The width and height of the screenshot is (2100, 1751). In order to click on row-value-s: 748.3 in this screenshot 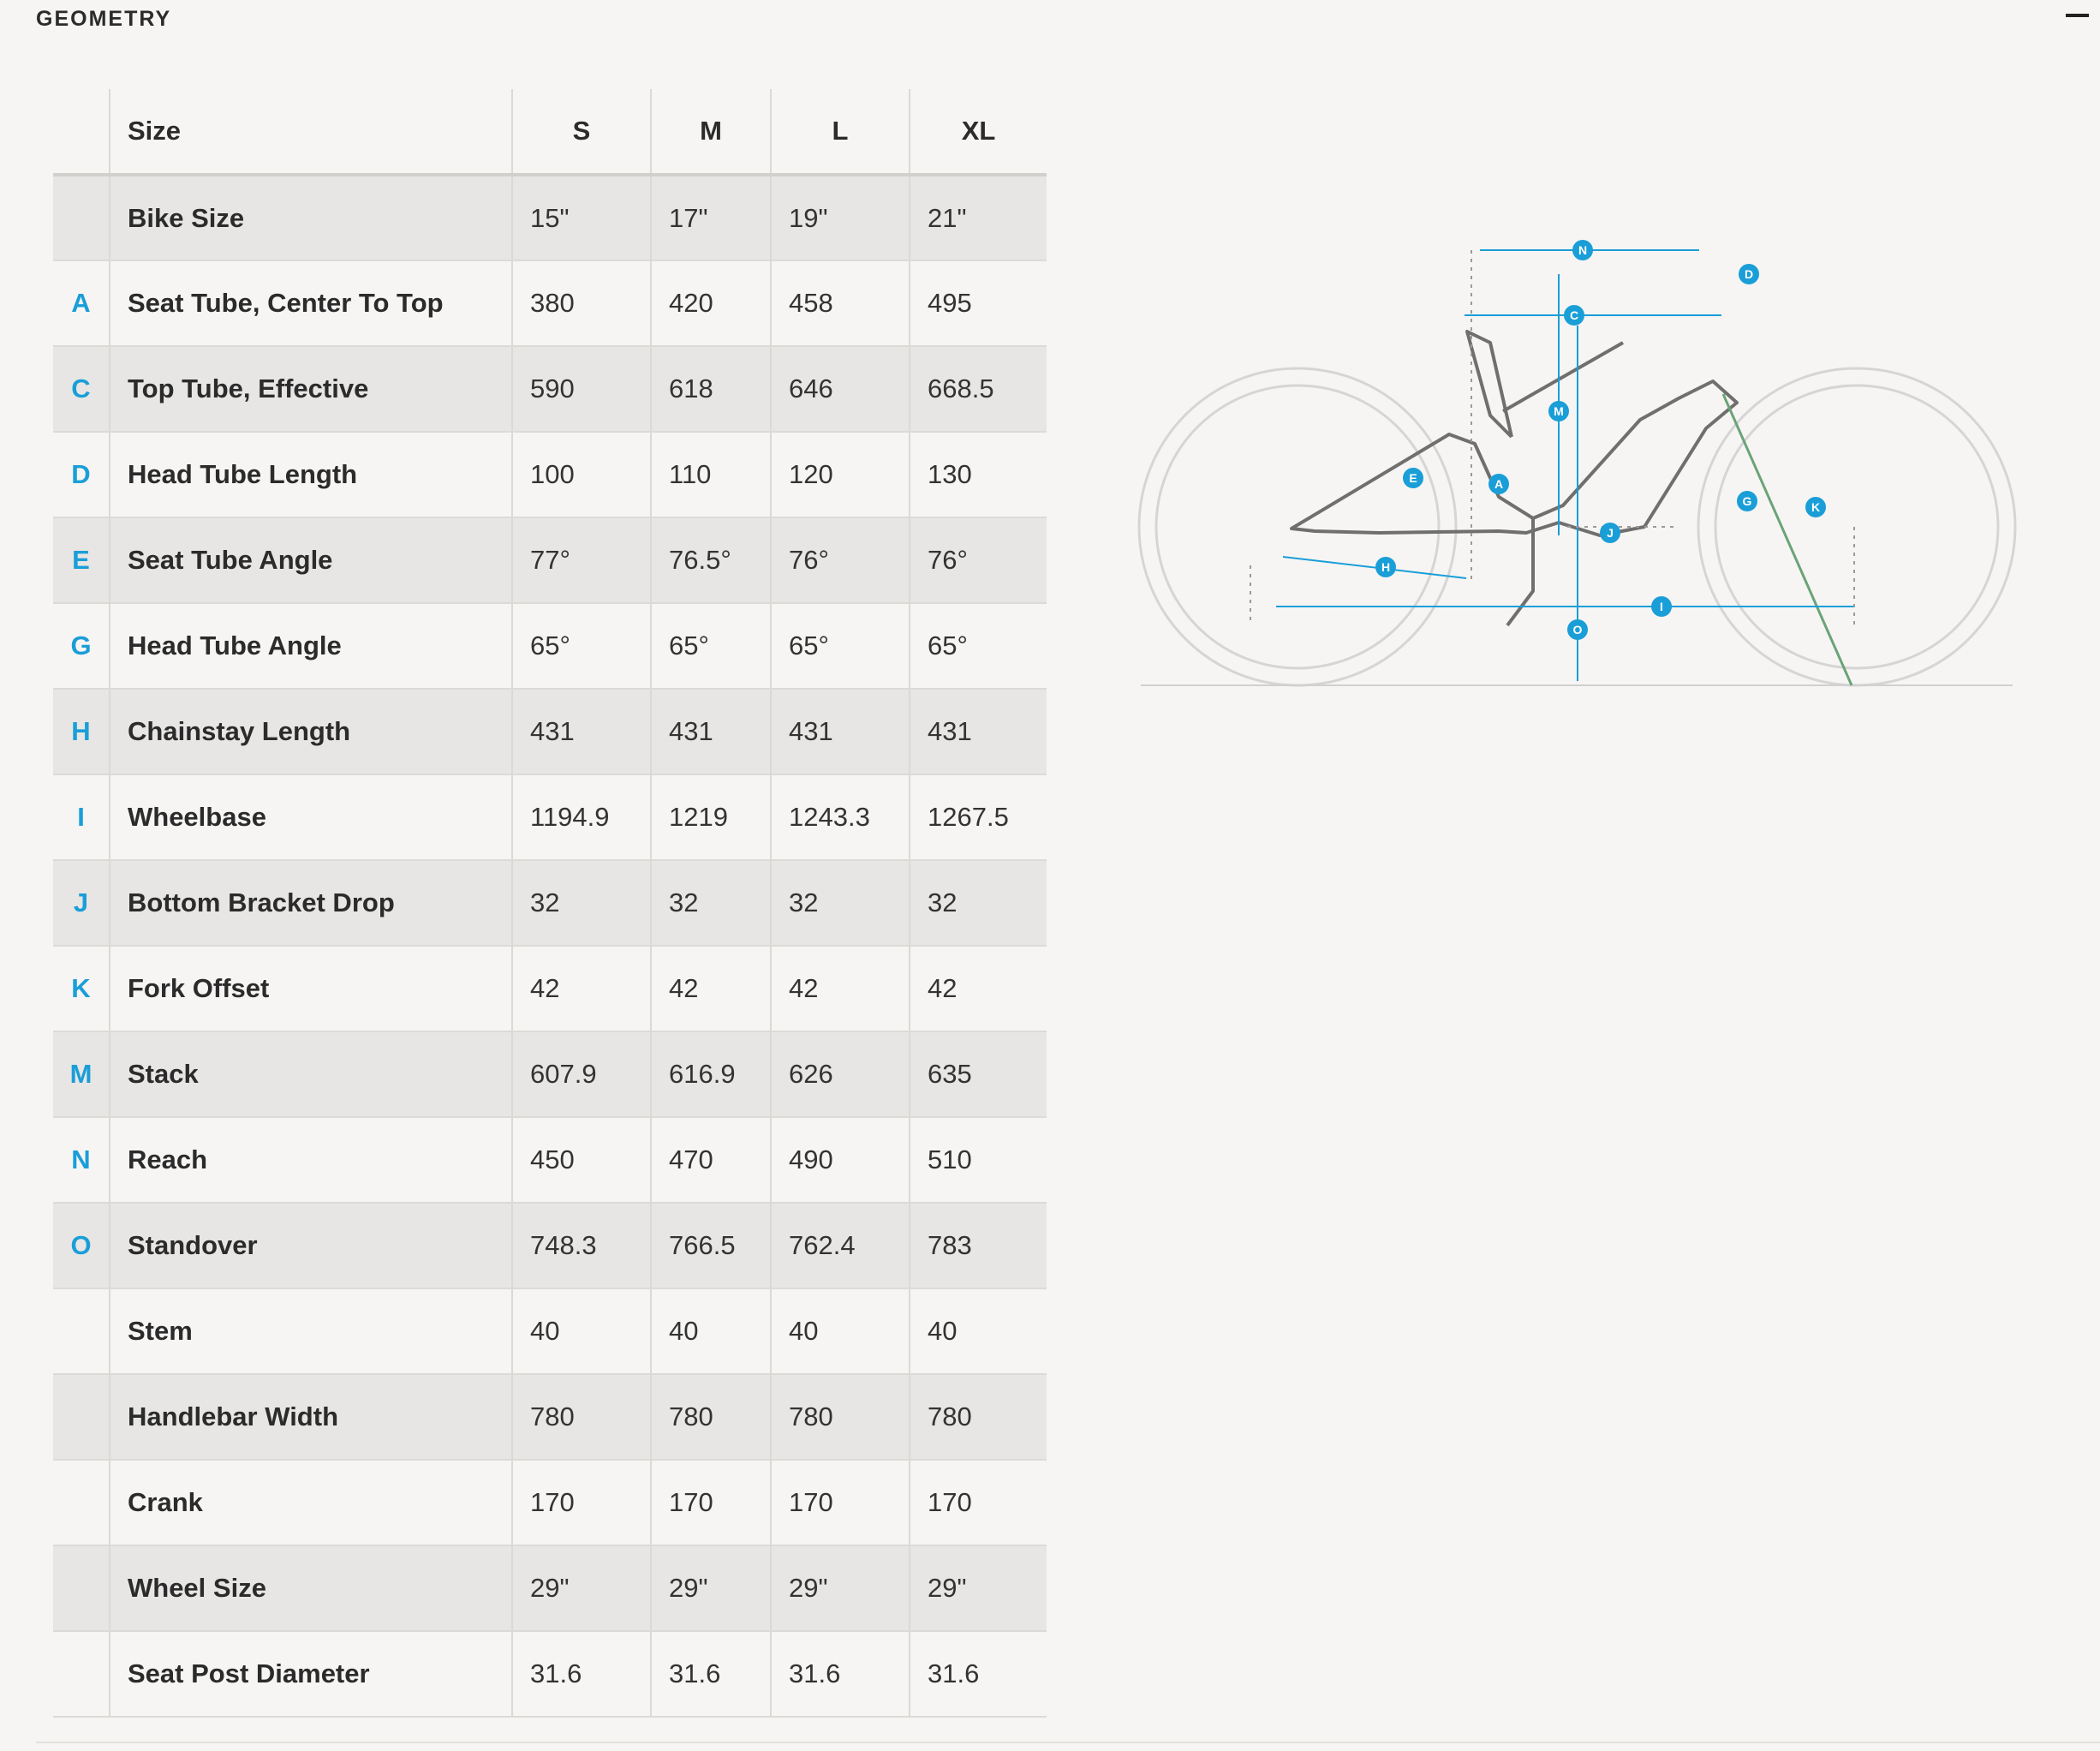, I will do `click(582, 1246)`.